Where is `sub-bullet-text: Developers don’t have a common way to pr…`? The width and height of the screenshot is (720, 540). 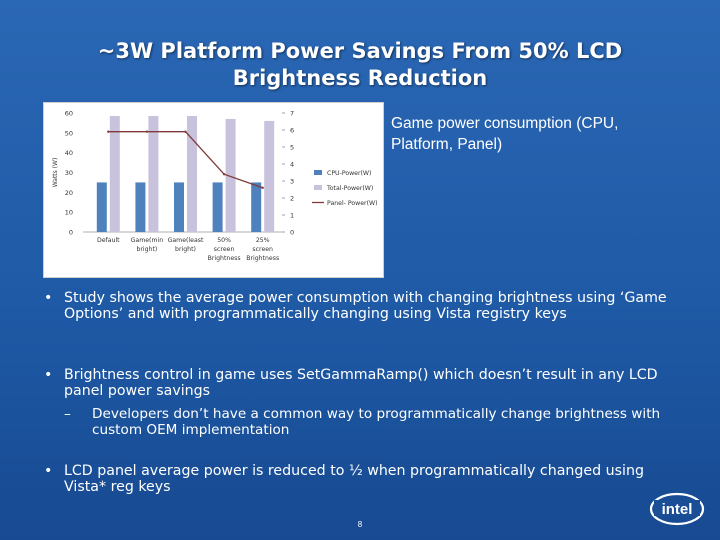
sub-bullet-text: Developers don’t have a common way to pr… is located at coordinates (376, 422).